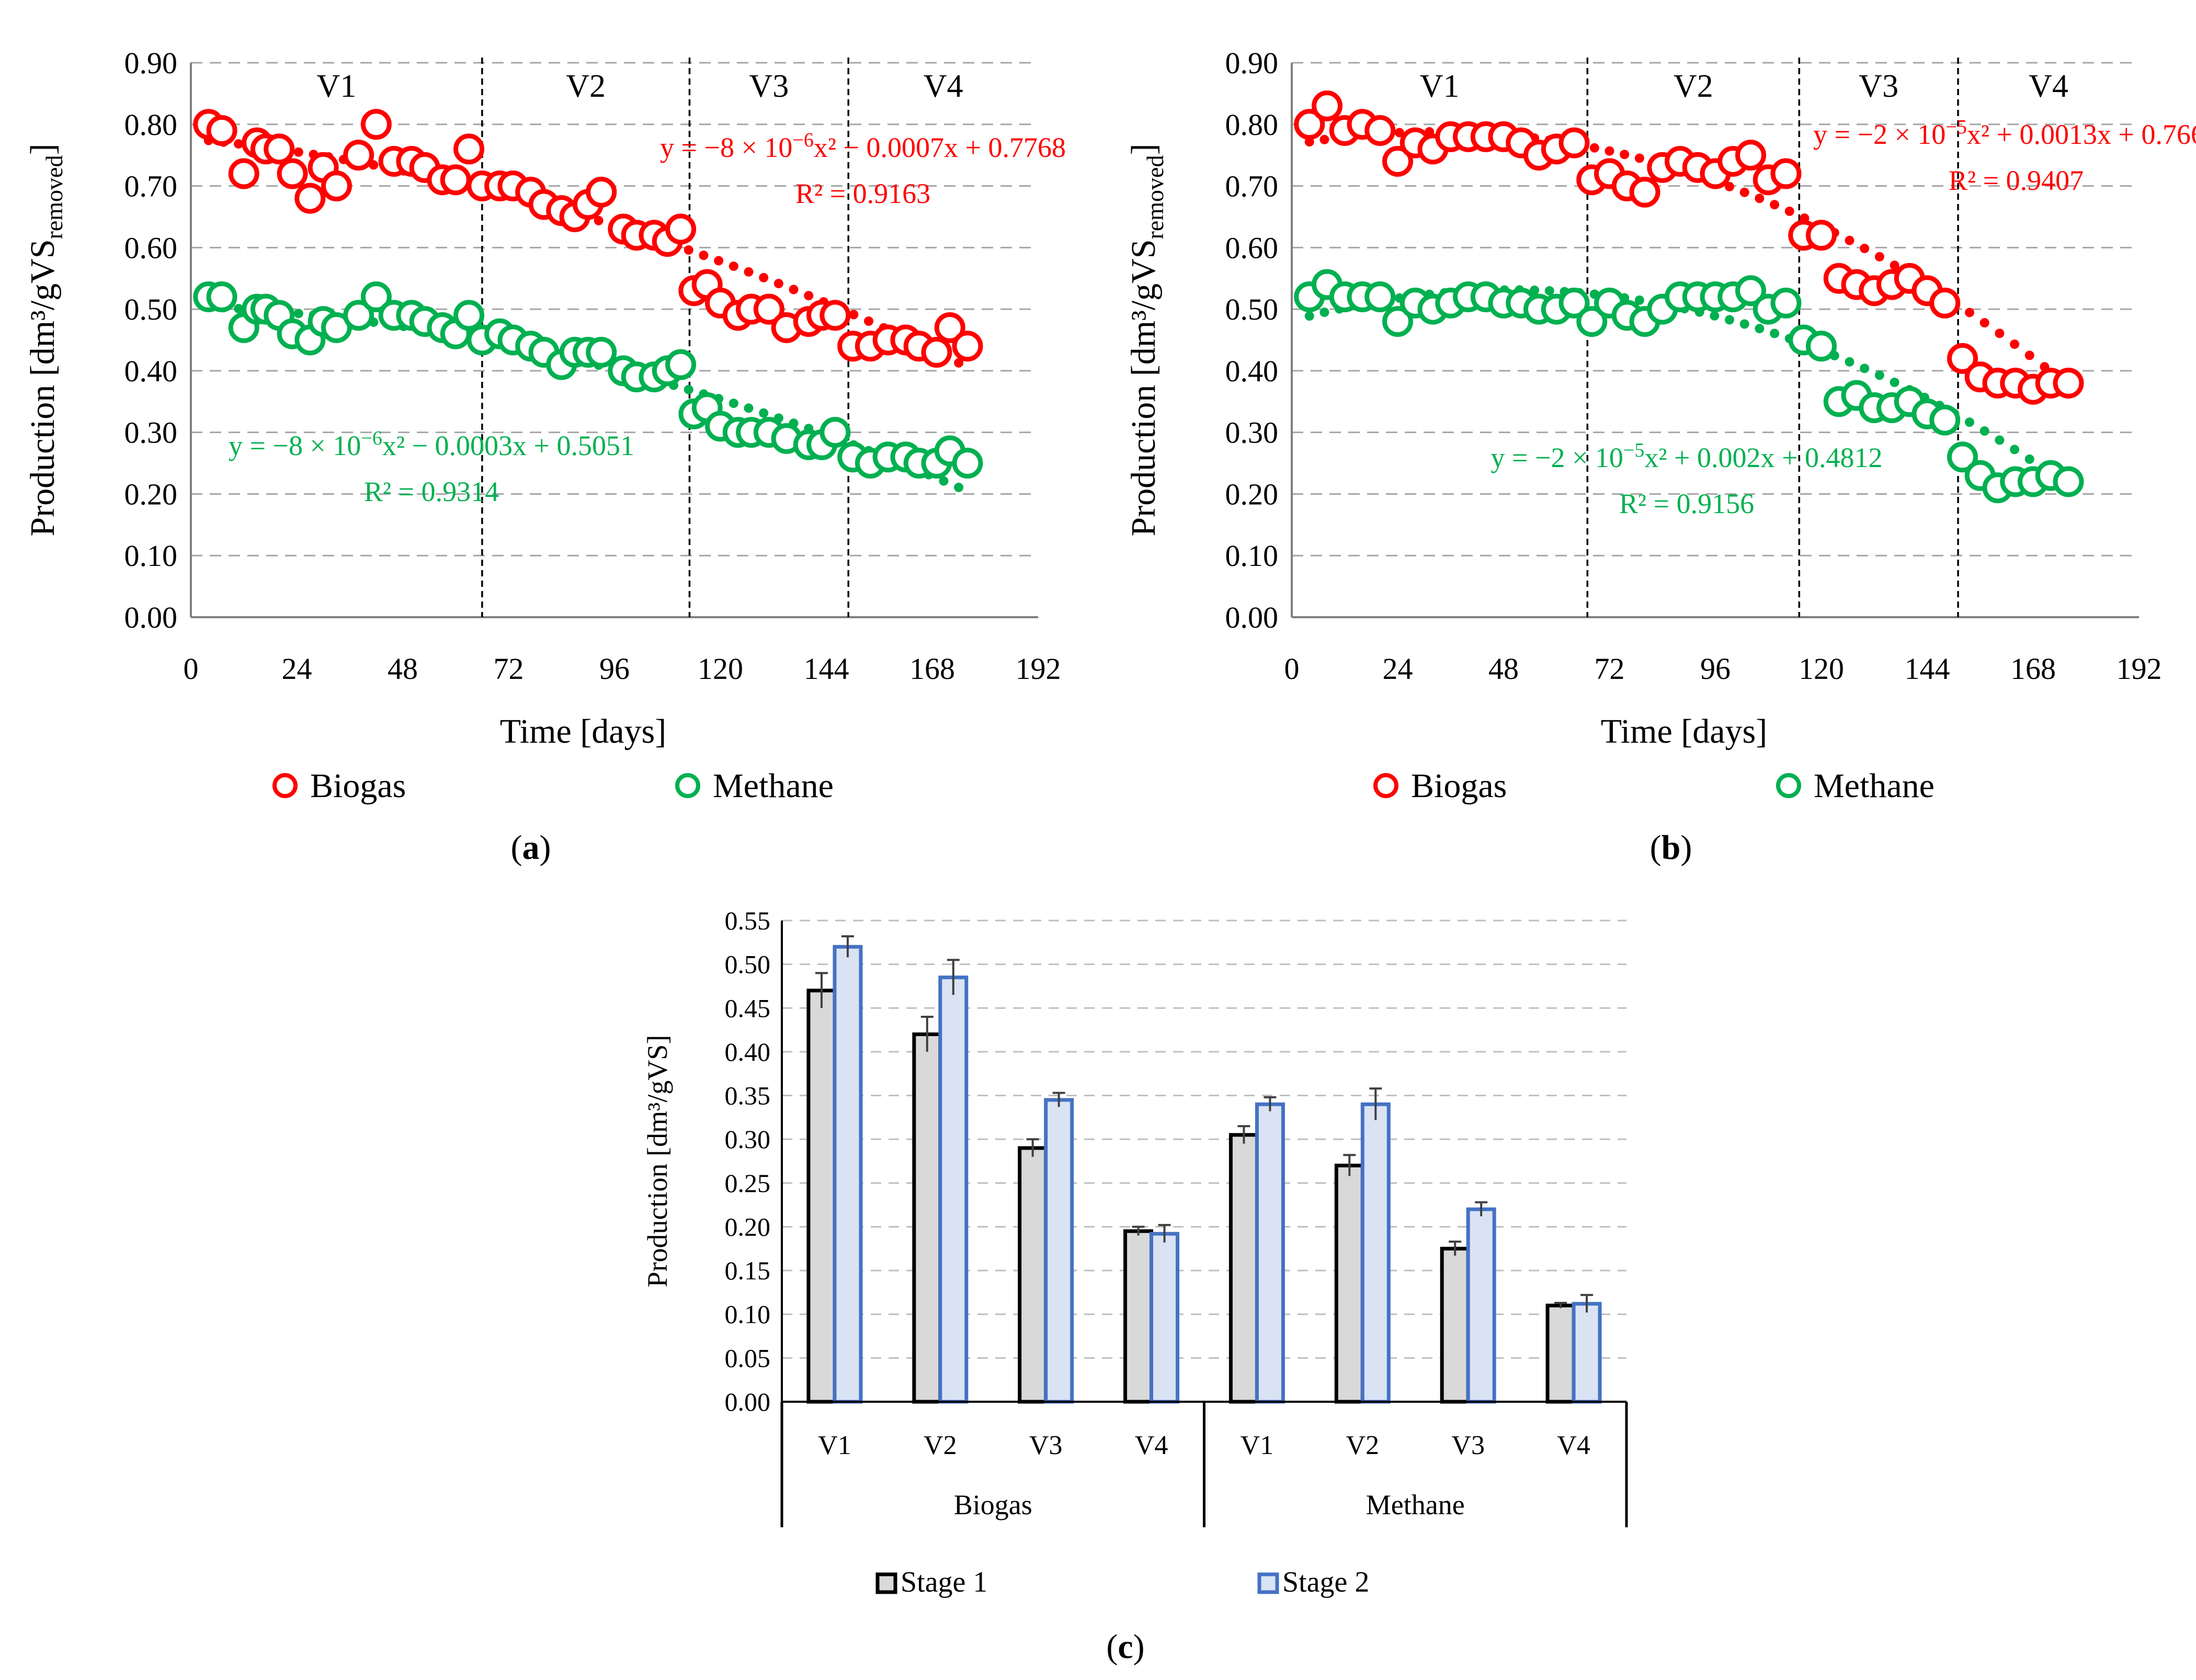  Describe the element at coordinates (886, 1583) in the screenshot. I see `legend-stage1-swatch` at that location.